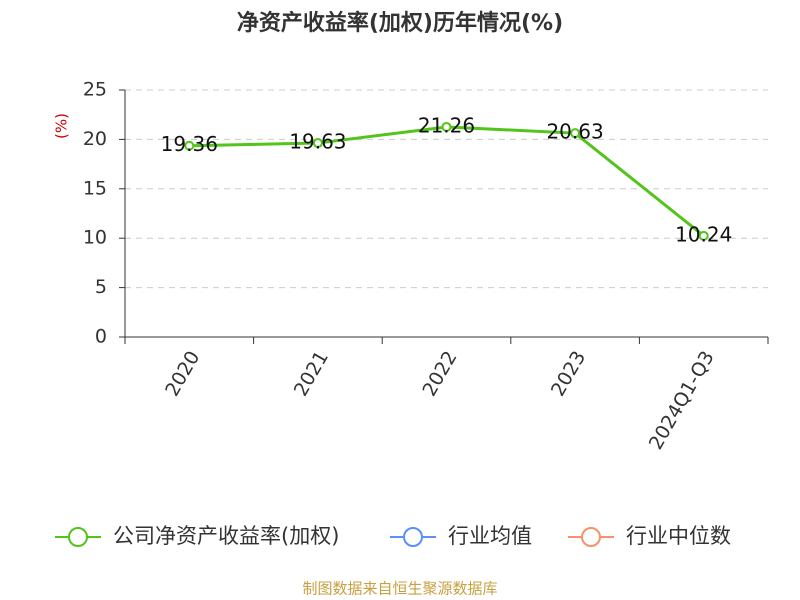 The height and width of the screenshot is (600, 800). Describe the element at coordinates (447, 181) in the screenshot. I see `series-line` at that location.